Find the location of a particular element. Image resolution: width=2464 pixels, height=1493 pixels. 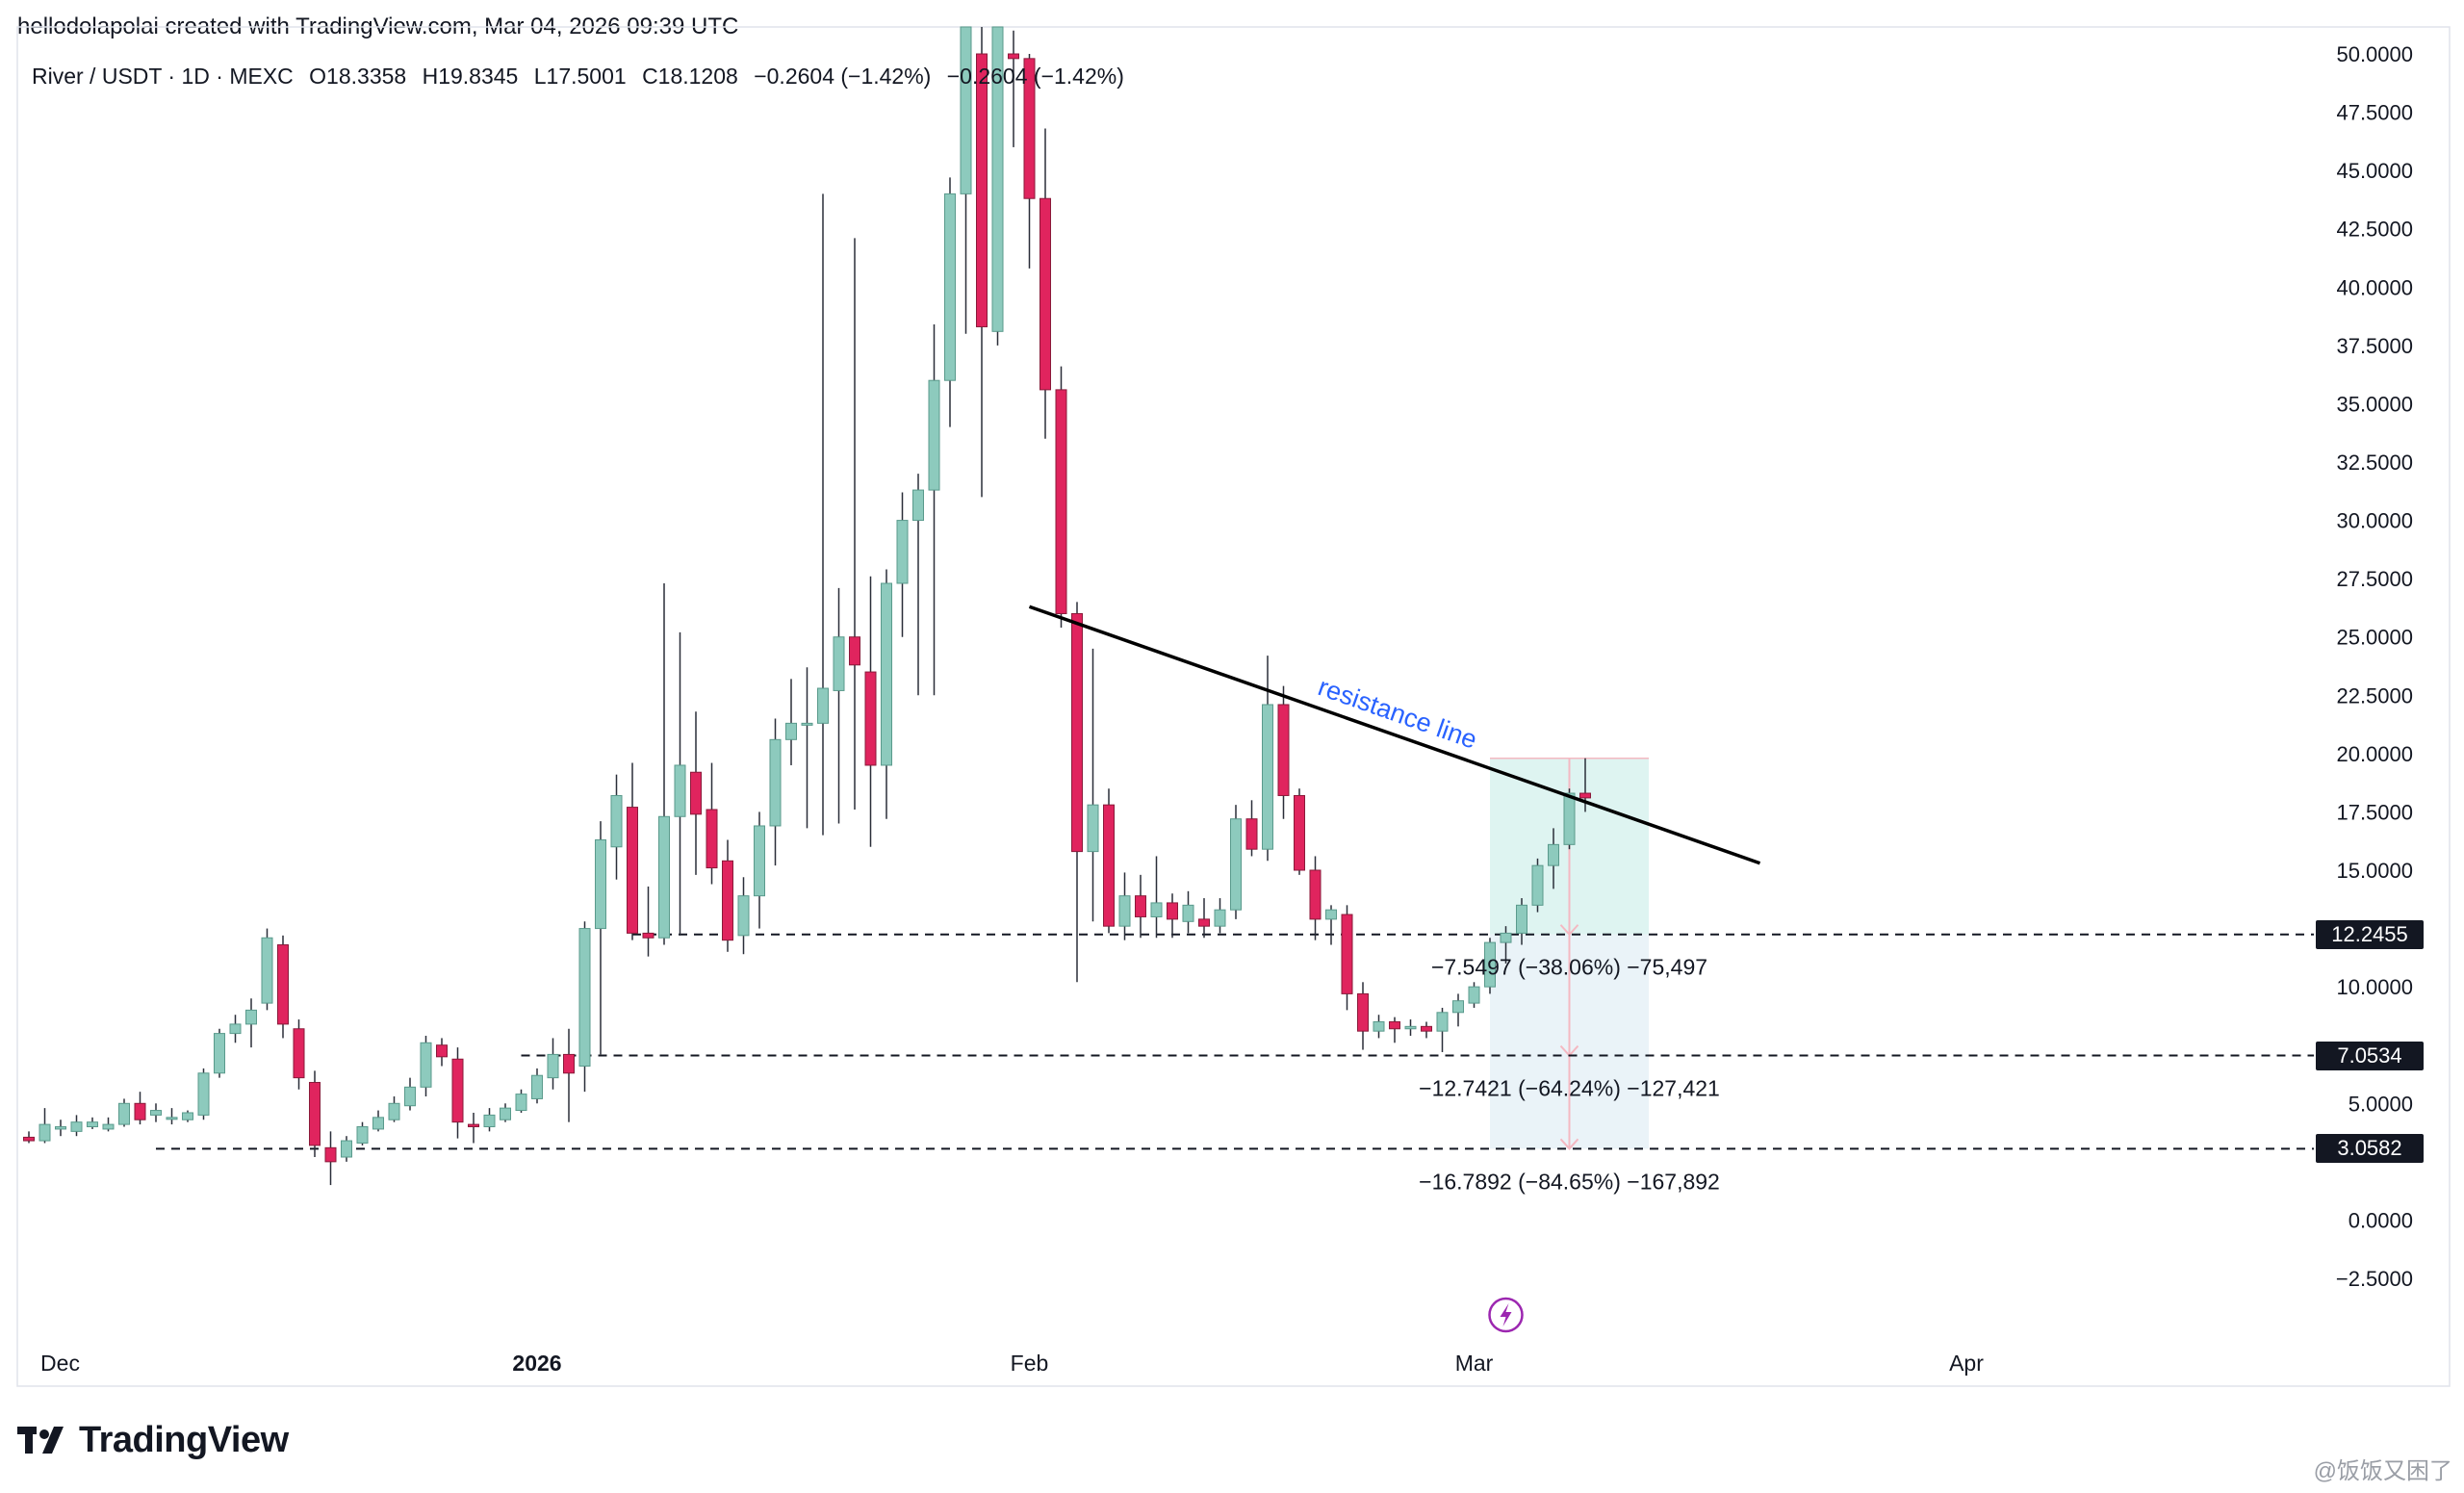

tradingview-logo: TradingView is located at coordinates (153, 1440).